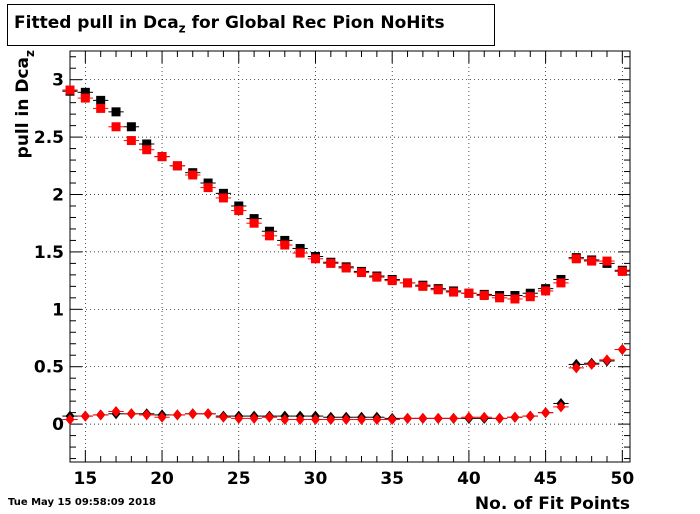 This screenshot has height=514, width=700. Describe the element at coordinates (30, 53) in the screenshot. I see `y-axis-title-subscript: z` at that location.